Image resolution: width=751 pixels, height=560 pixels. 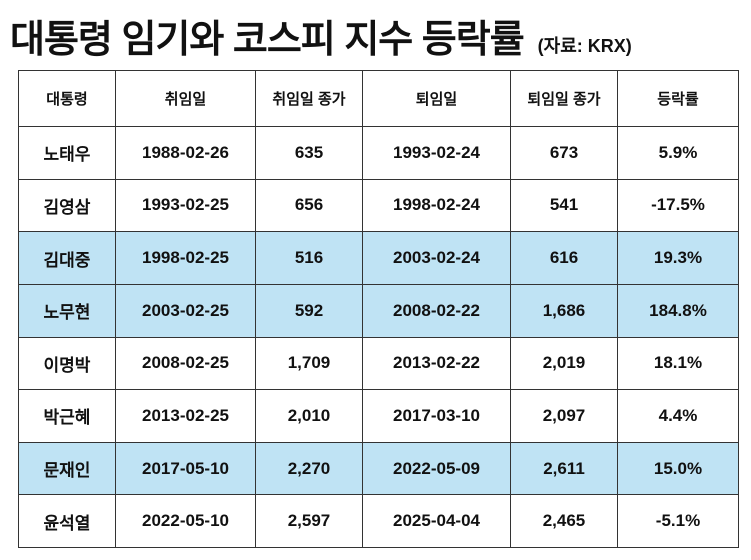 What do you see at coordinates (309, 310) in the screenshot?
I see `table-cell: 592` at bounding box center [309, 310].